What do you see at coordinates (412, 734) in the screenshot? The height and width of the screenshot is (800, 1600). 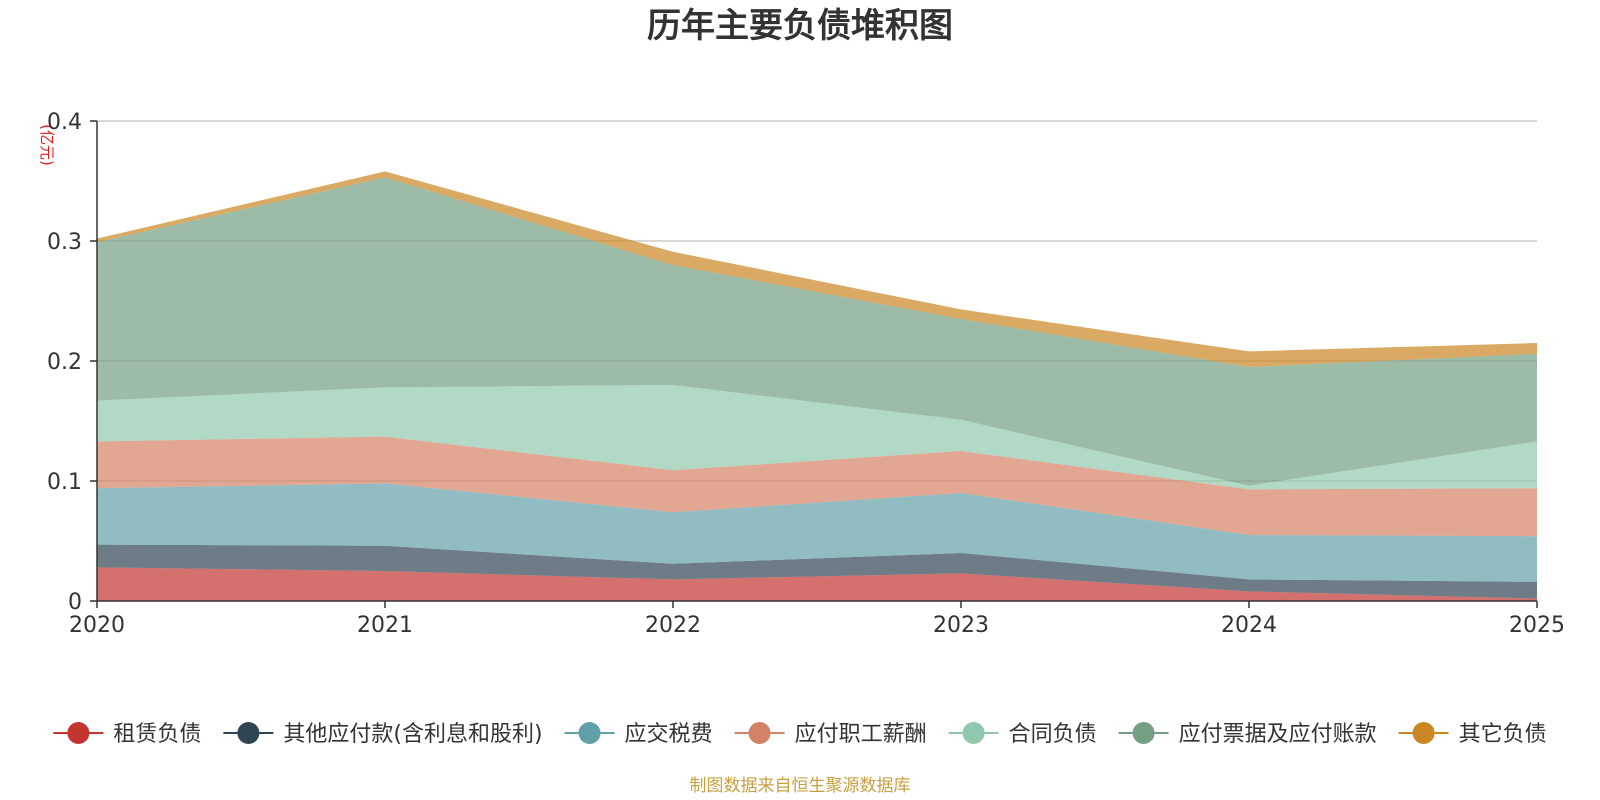 I see `legend-label: 其他应付款(含利息和股利)` at bounding box center [412, 734].